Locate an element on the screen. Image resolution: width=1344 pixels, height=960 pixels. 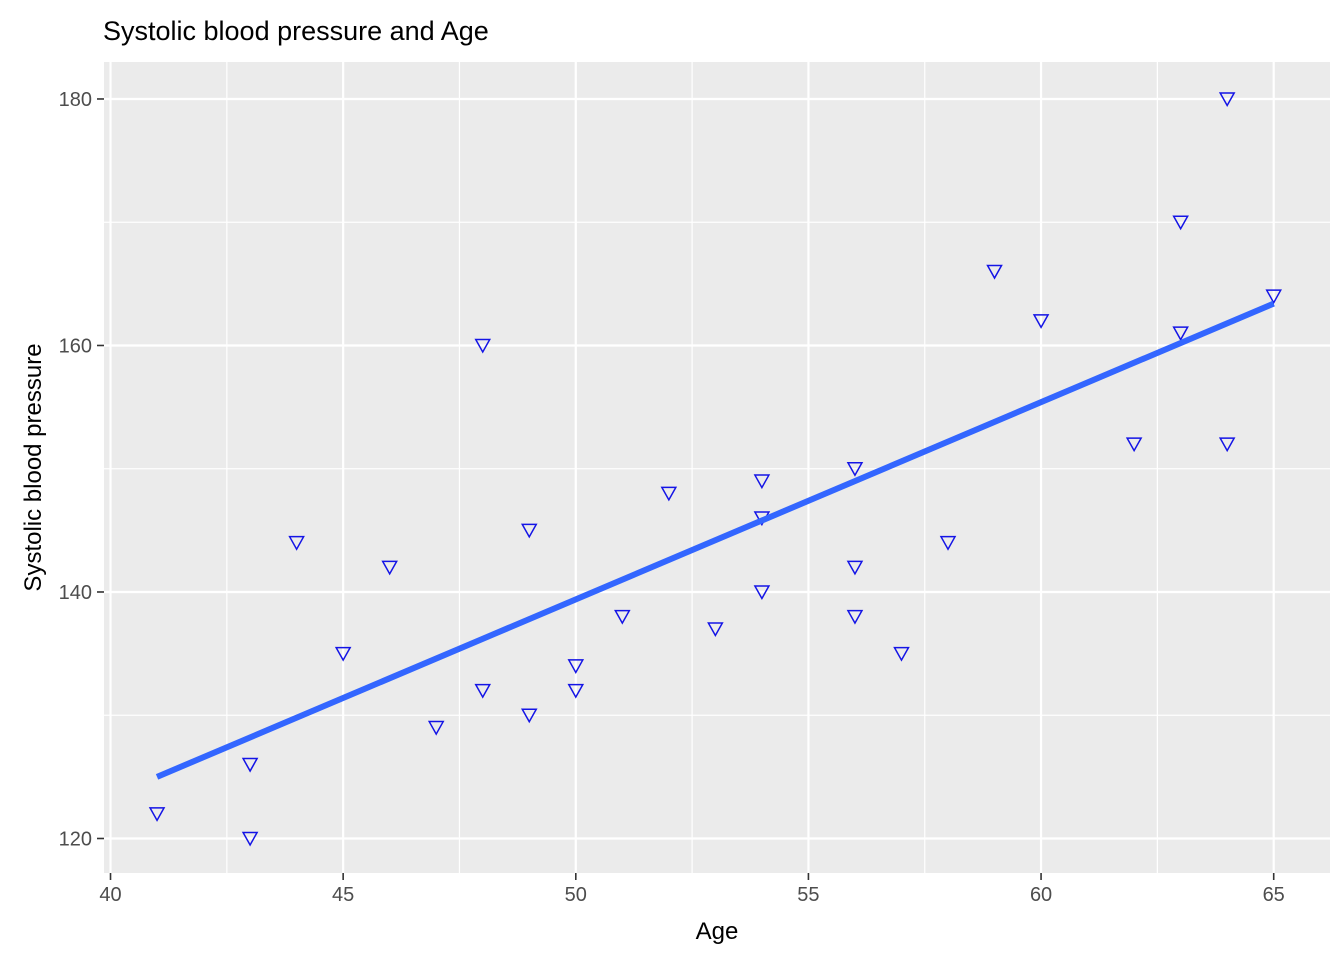
y-tick-label: 160 is located at coordinates (75, 346).